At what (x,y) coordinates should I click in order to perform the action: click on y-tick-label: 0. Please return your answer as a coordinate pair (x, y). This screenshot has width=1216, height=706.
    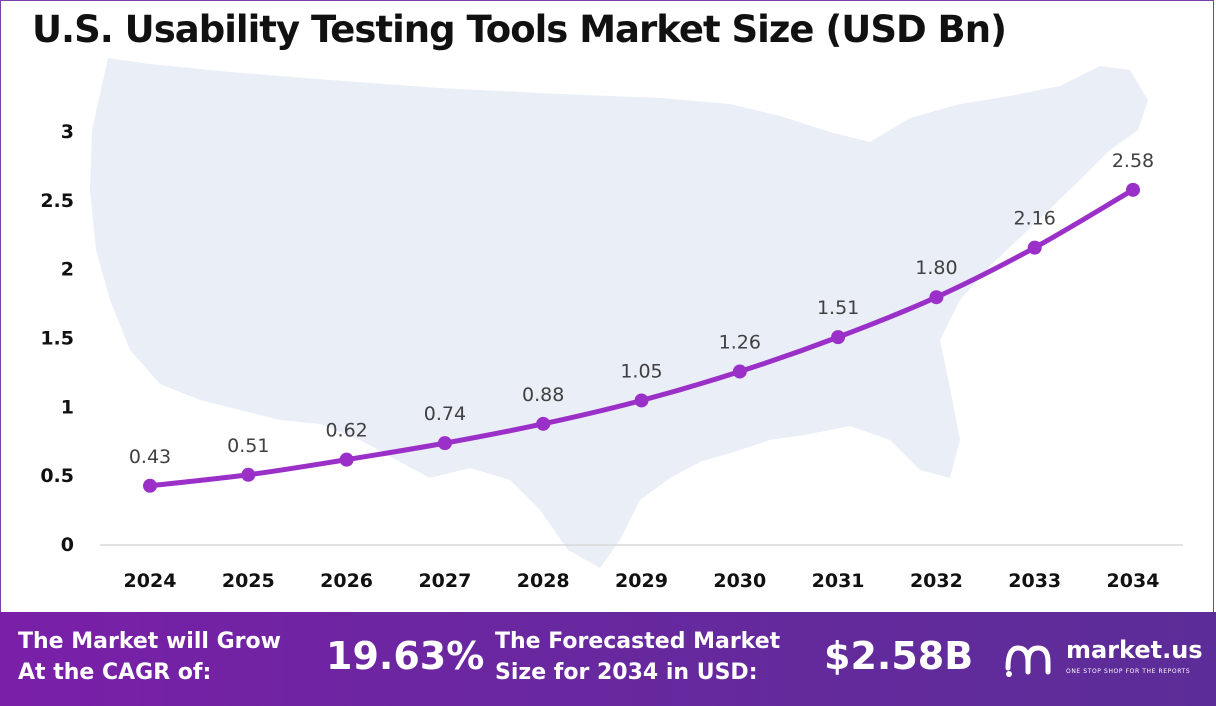
    Looking at the image, I should click on (67, 545).